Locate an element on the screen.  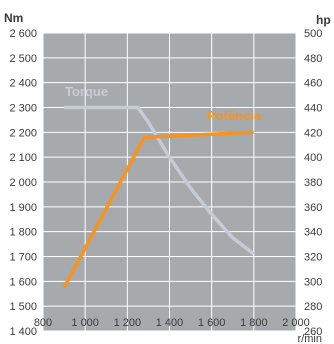
left-axis-tick-label: 1 800 is located at coordinates (23, 233).